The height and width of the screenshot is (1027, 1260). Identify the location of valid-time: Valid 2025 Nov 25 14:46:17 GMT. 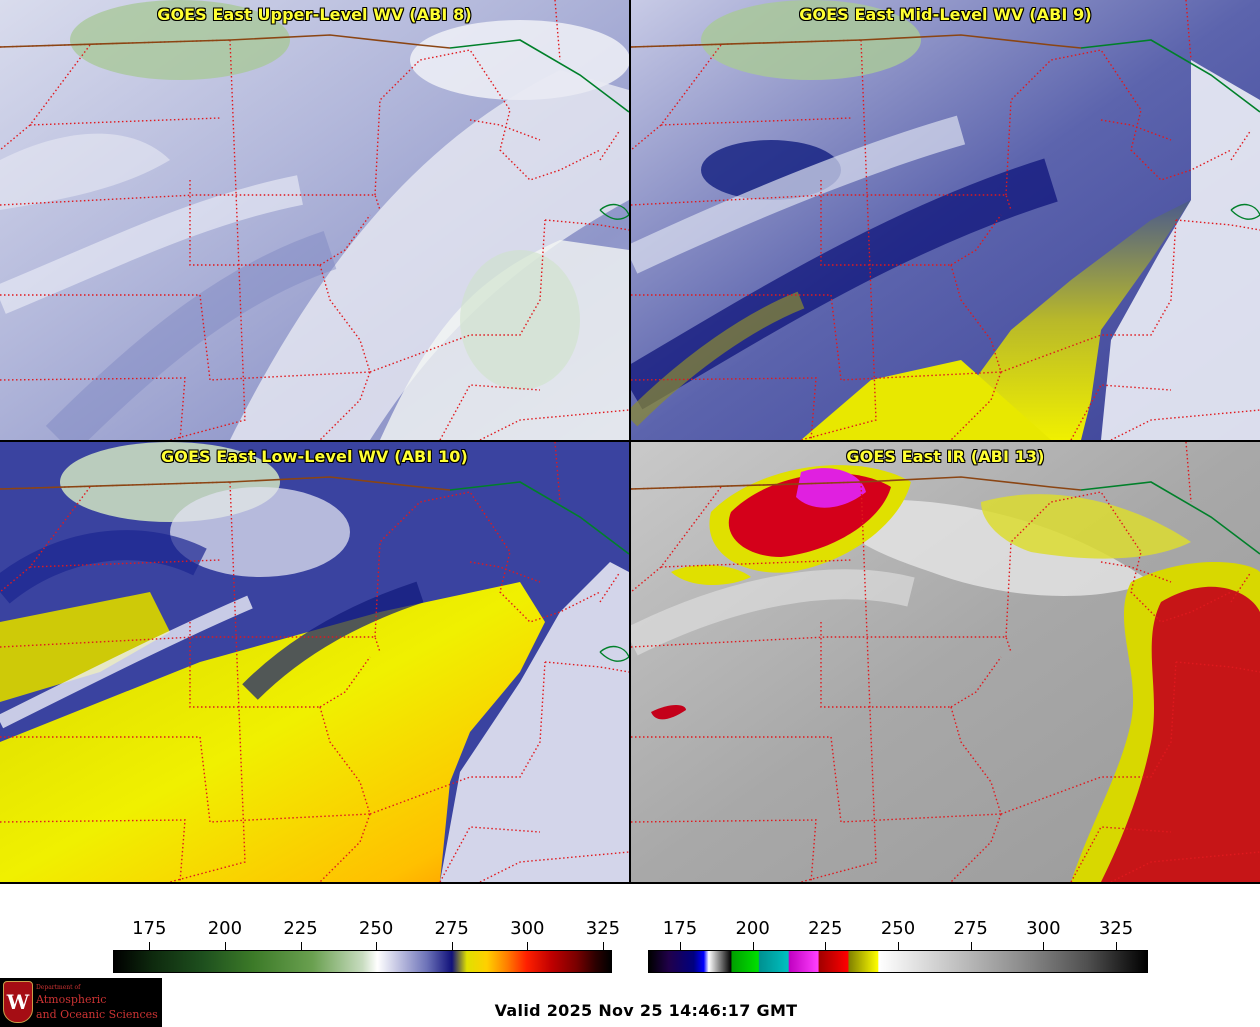
(646, 1010).